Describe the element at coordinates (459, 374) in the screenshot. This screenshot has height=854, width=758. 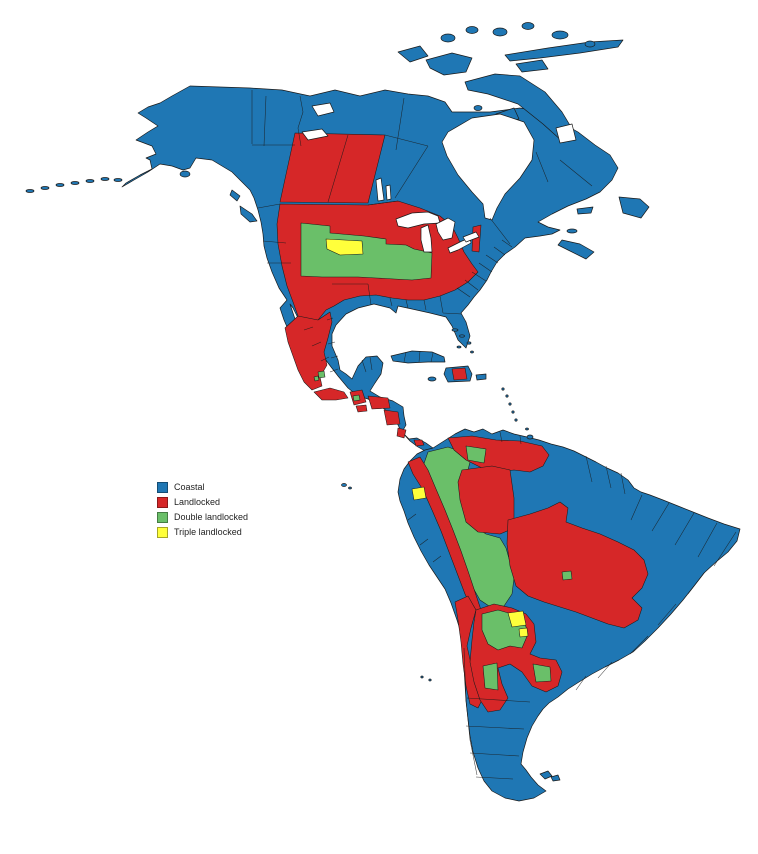
I see `hispaniola-interior` at that location.